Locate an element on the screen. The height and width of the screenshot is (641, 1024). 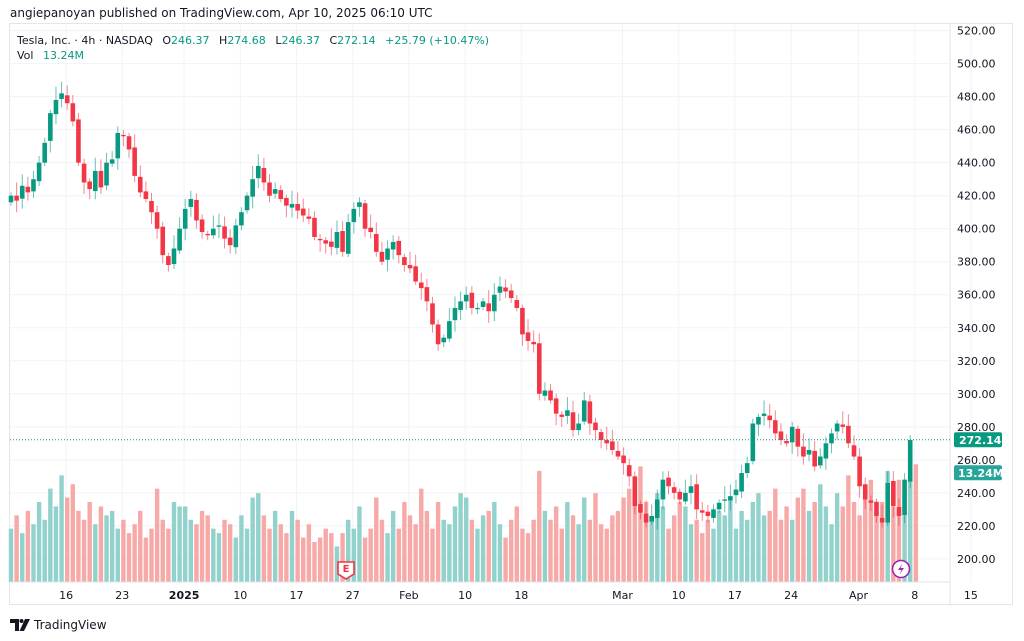
tradingview-footer: TradingView is located at coordinates (58, 625).